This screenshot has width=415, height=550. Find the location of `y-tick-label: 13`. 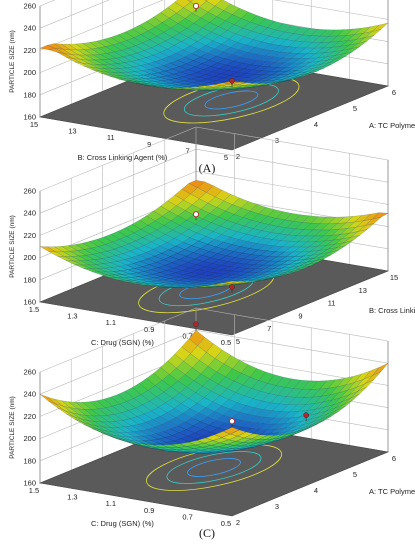

y-tick-label: 13 is located at coordinates (72, 131).